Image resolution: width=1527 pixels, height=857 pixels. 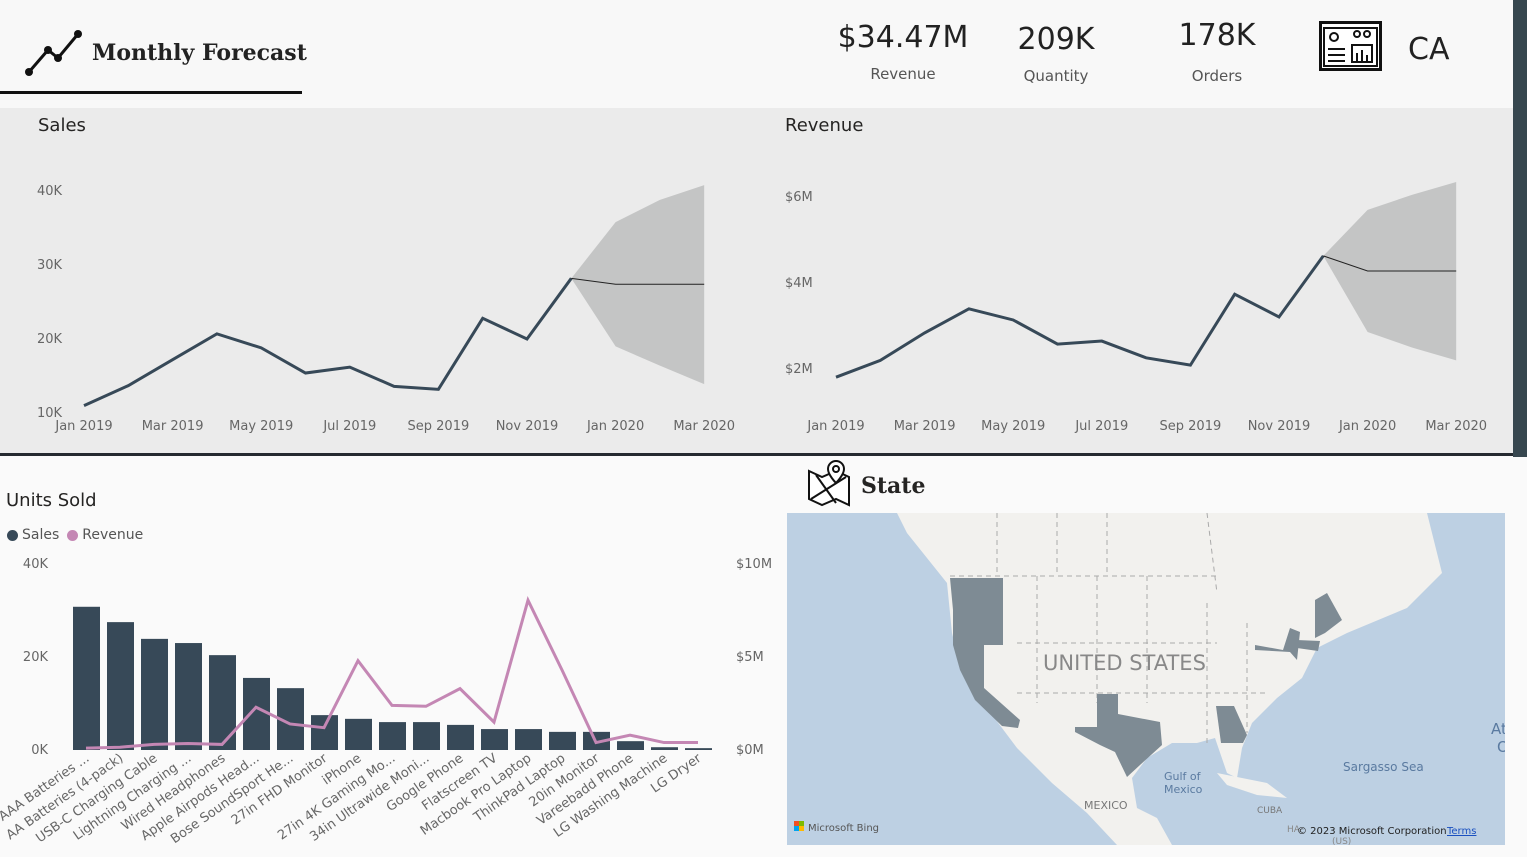 I want to click on map-terms-link: Terms, so click(x=1461, y=831).